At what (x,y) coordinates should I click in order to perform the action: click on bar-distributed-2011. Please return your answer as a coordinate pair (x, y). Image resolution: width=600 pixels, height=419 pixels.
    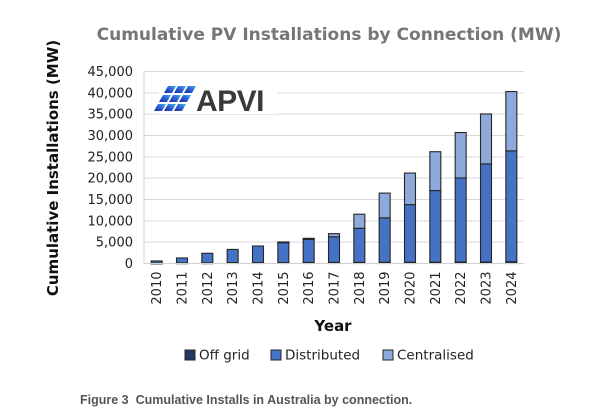
    Looking at the image, I should click on (182, 260).